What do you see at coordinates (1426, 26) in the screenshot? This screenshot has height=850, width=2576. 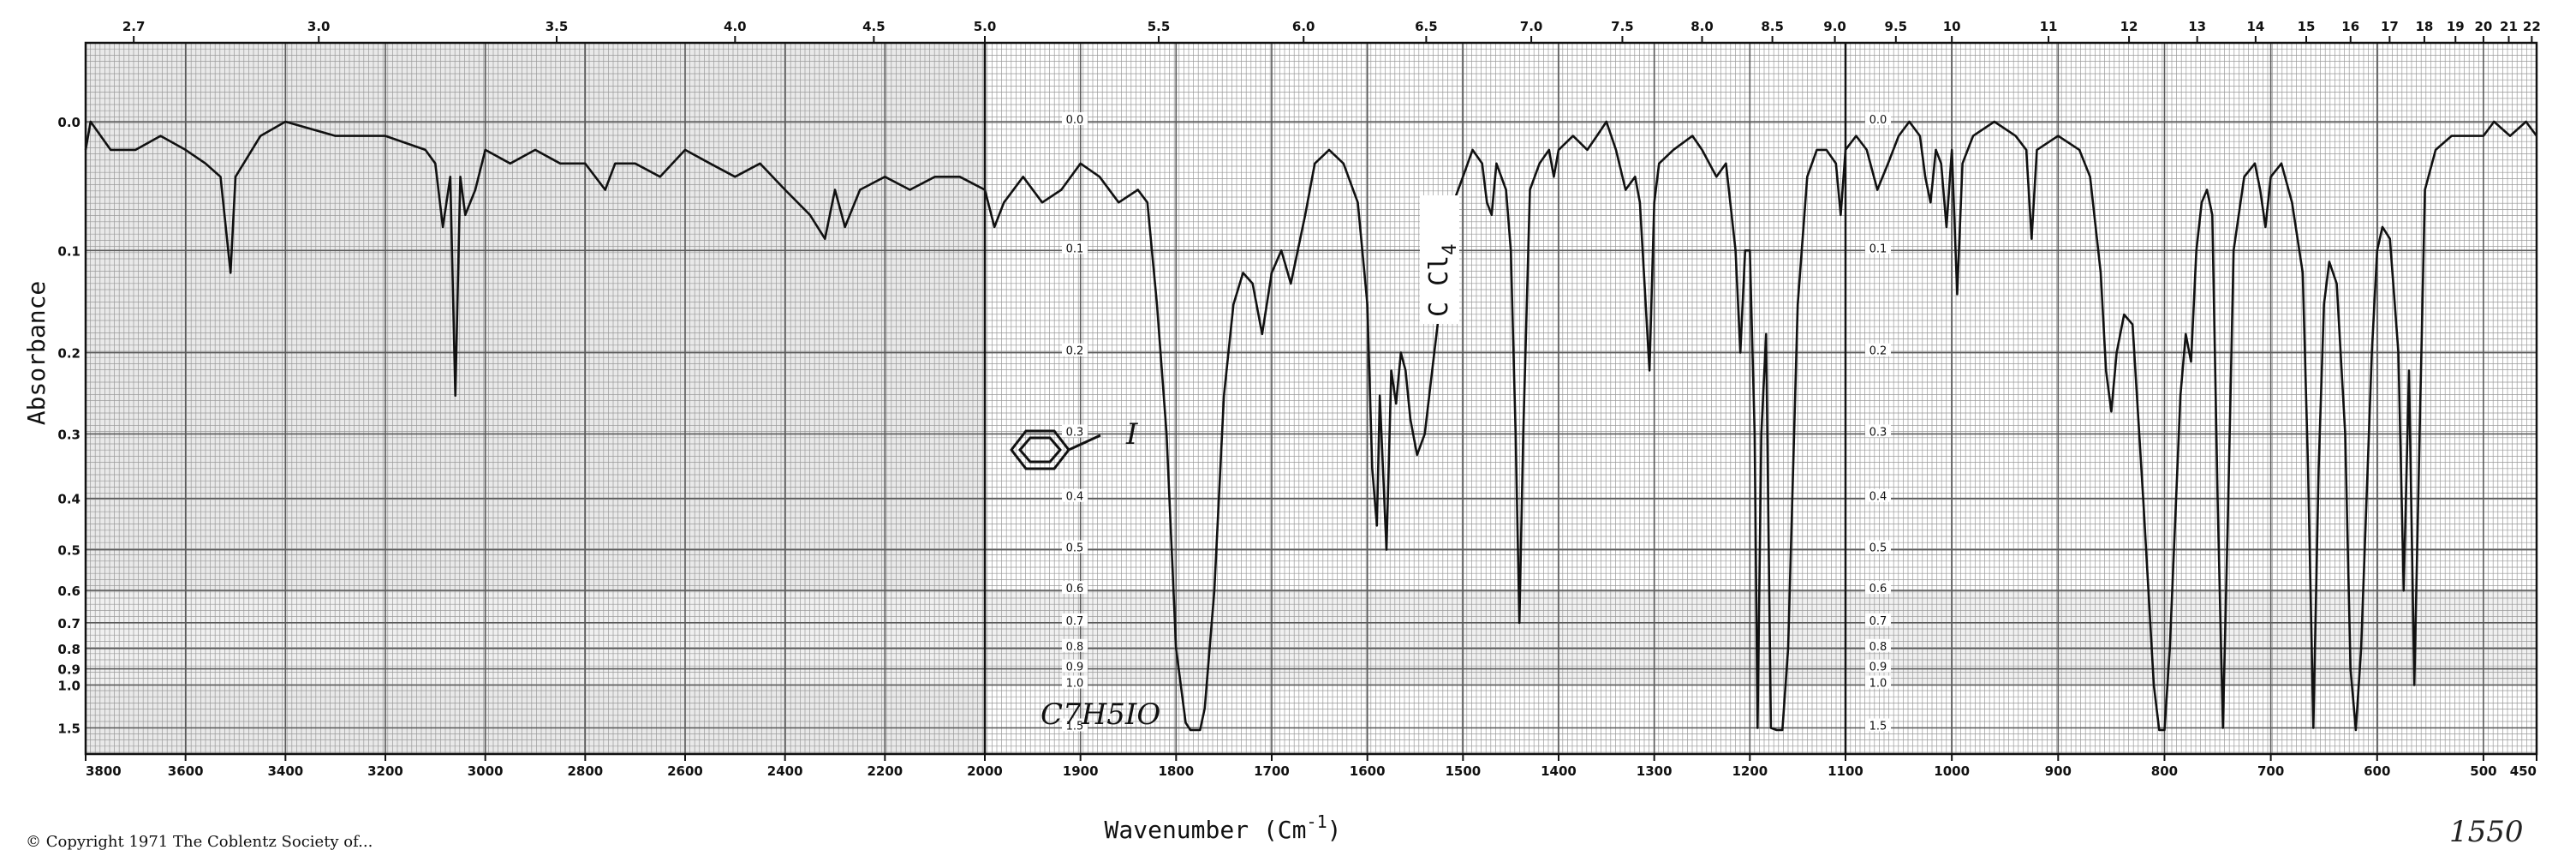 I see `top-tick-label: 6.5` at bounding box center [1426, 26].